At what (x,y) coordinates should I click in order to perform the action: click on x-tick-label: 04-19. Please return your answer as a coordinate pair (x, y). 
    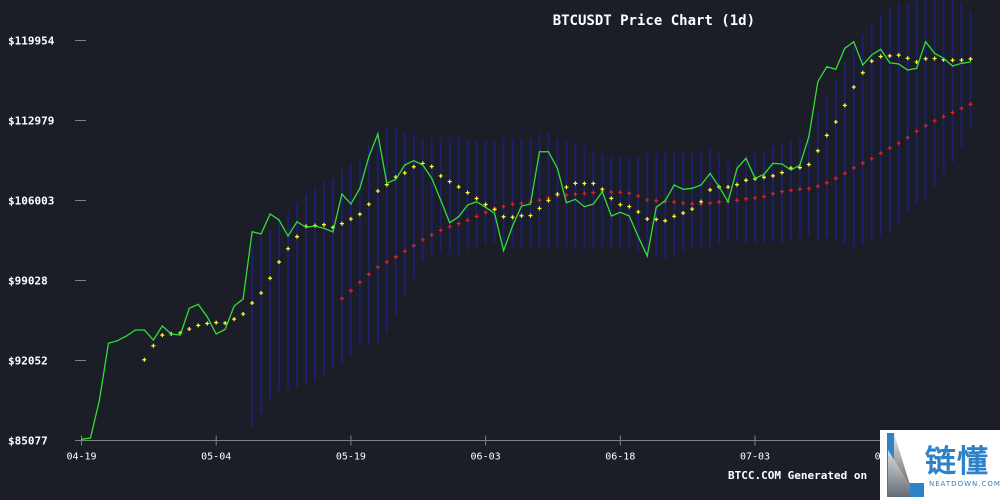
    Looking at the image, I should click on (81, 457).